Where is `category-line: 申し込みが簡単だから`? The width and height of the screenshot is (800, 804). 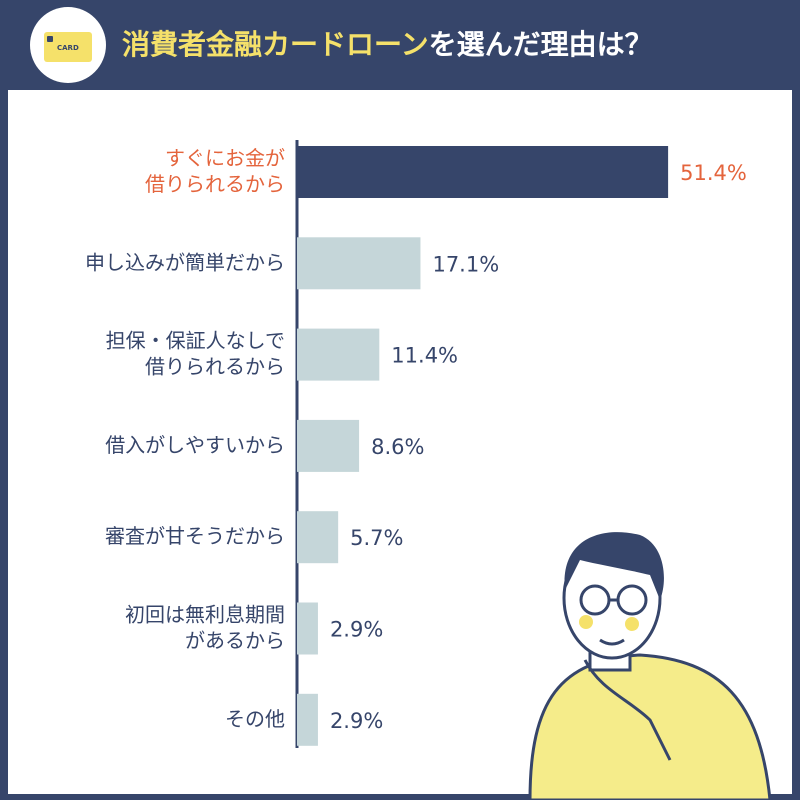 category-line: 申し込みが簡単だから is located at coordinates (185, 262).